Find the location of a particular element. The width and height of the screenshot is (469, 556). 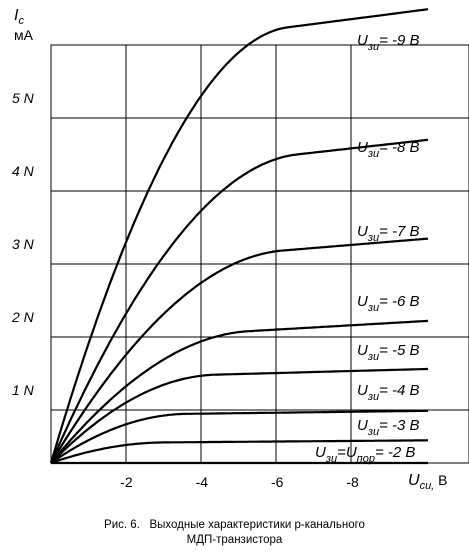

curve-label: Uзи= -3 В is located at coordinates (388, 427).